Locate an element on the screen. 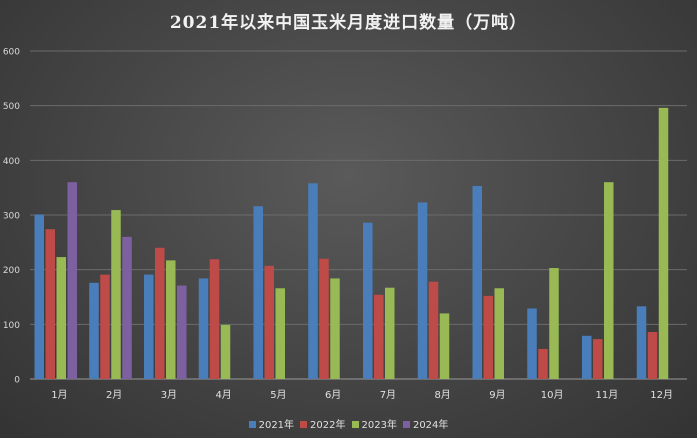 The width and height of the screenshot is (697, 438). y-tick-label: 200 is located at coordinates (11, 271).